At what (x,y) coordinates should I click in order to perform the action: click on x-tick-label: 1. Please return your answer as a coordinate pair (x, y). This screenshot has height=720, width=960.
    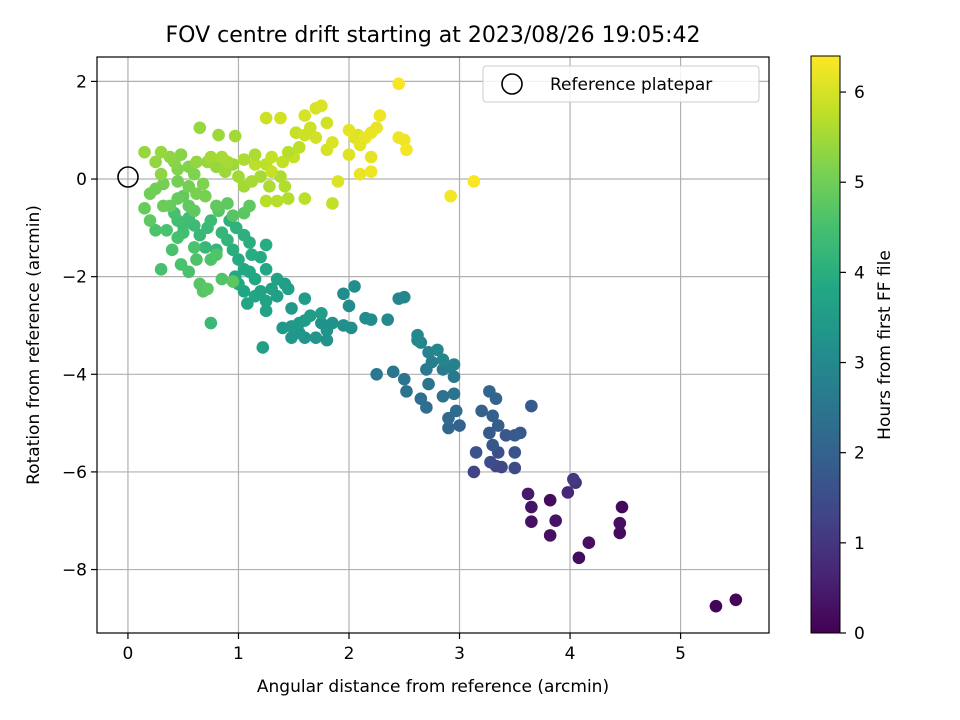
    Looking at the image, I should click on (238, 654).